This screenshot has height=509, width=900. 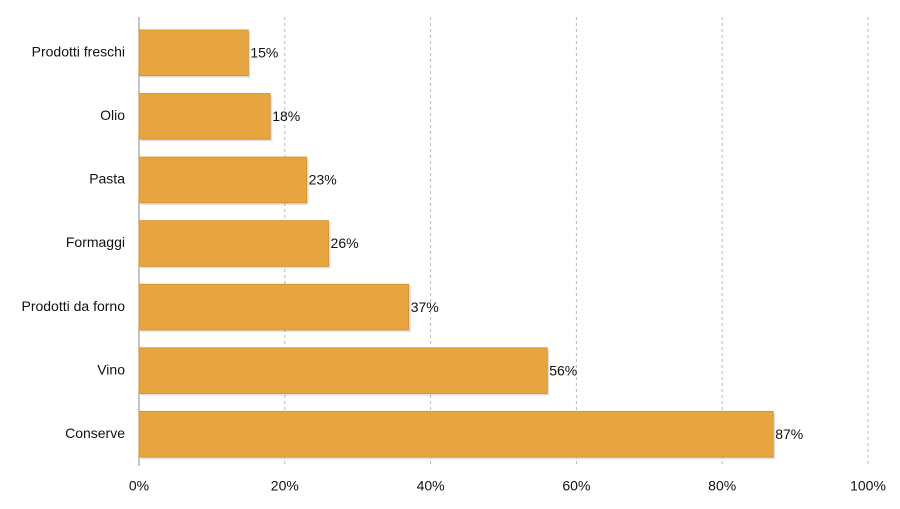 What do you see at coordinates (345, 243) in the screenshot?
I see `value-label: 26%` at bounding box center [345, 243].